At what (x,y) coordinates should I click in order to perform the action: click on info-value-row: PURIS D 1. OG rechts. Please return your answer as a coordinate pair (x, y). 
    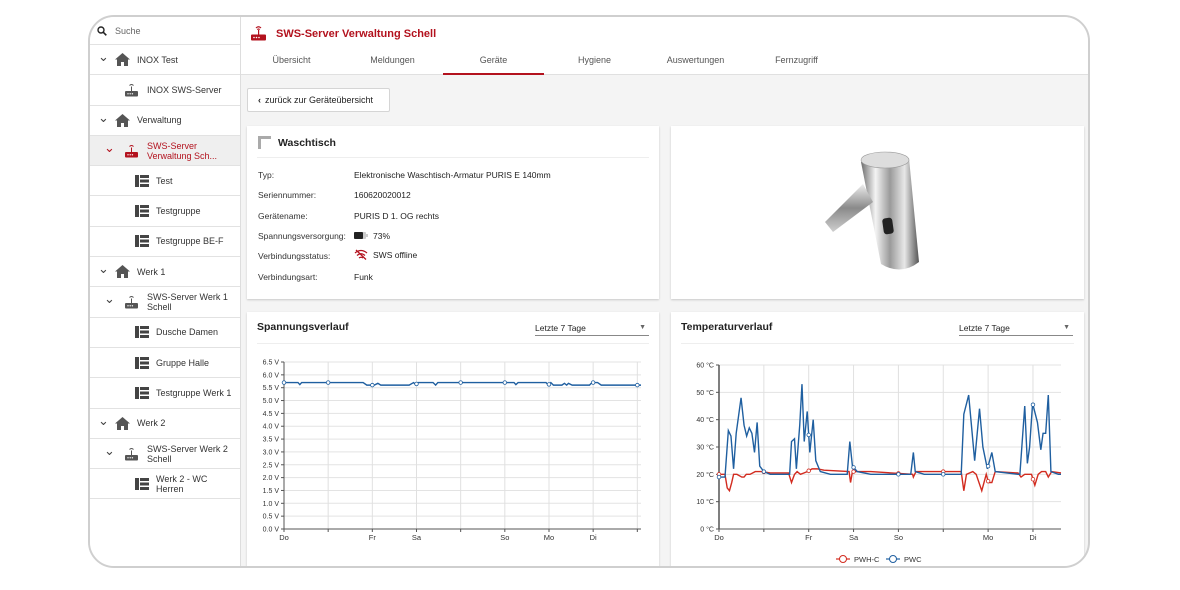
    Looking at the image, I should click on (396, 216).